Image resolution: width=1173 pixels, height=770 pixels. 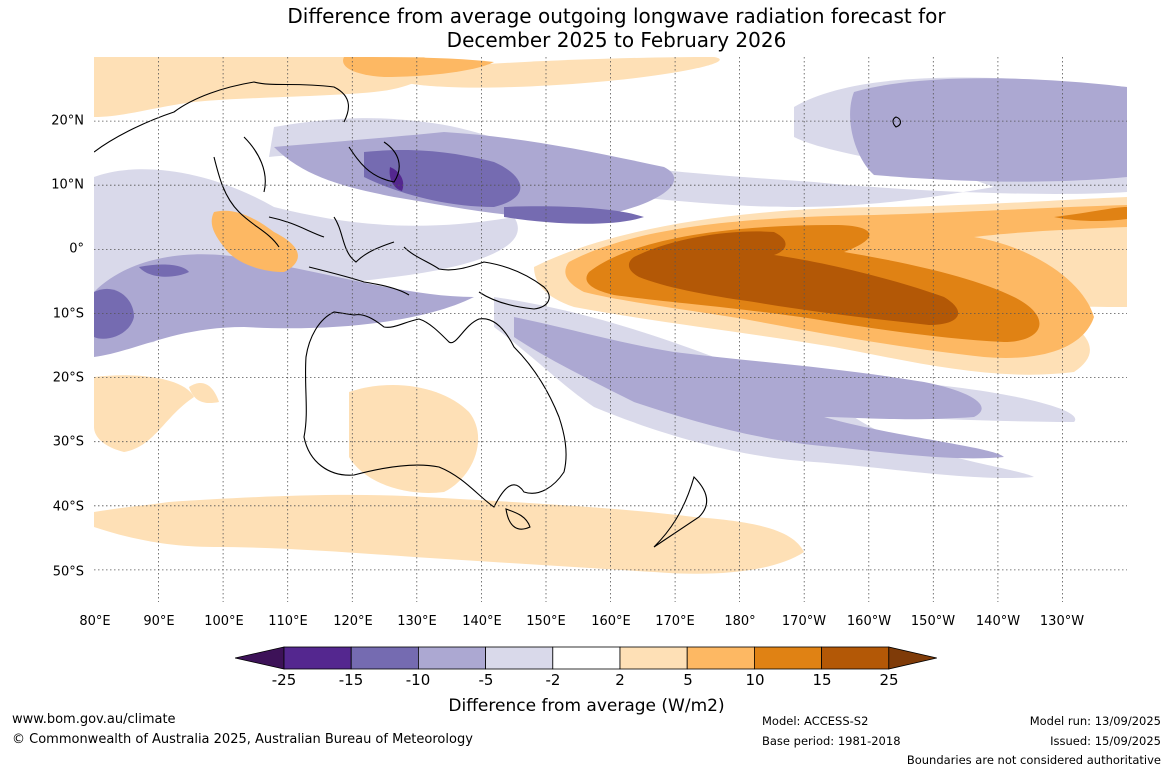 What do you see at coordinates (616, 40) in the screenshot?
I see `title-line-2: December 2025 to February 2026` at bounding box center [616, 40].